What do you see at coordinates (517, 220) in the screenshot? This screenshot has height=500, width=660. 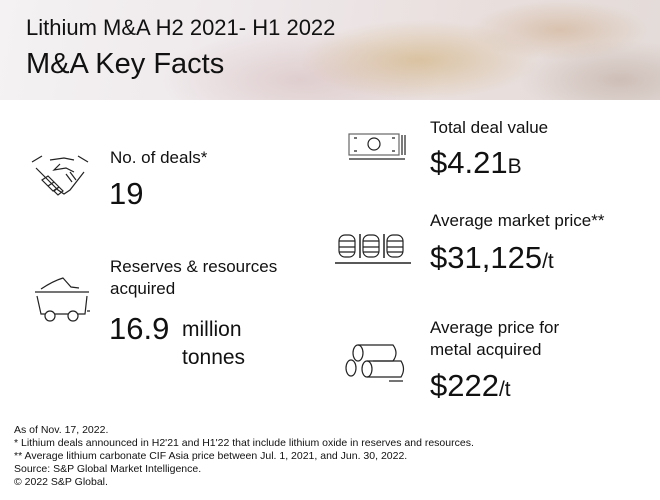 I see `market-price-label: Average market price**` at bounding box center [517, 220].